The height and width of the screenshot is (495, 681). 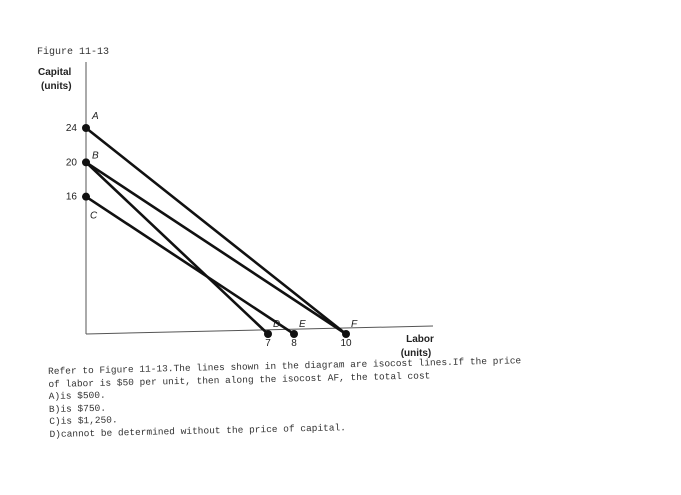 What do you see at coordinates (302, 324) in the screenshot?
I see `point-label-e: E` at bounding box center [302, 324].